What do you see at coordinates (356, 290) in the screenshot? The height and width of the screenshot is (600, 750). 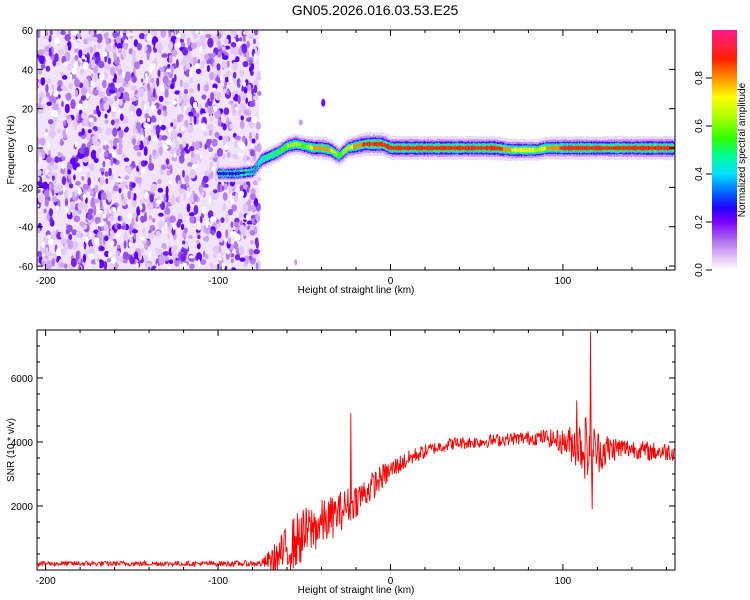 I see `spectrogram-x-axis-label: Height of straight line (km)` at bounding box center [356, 290].